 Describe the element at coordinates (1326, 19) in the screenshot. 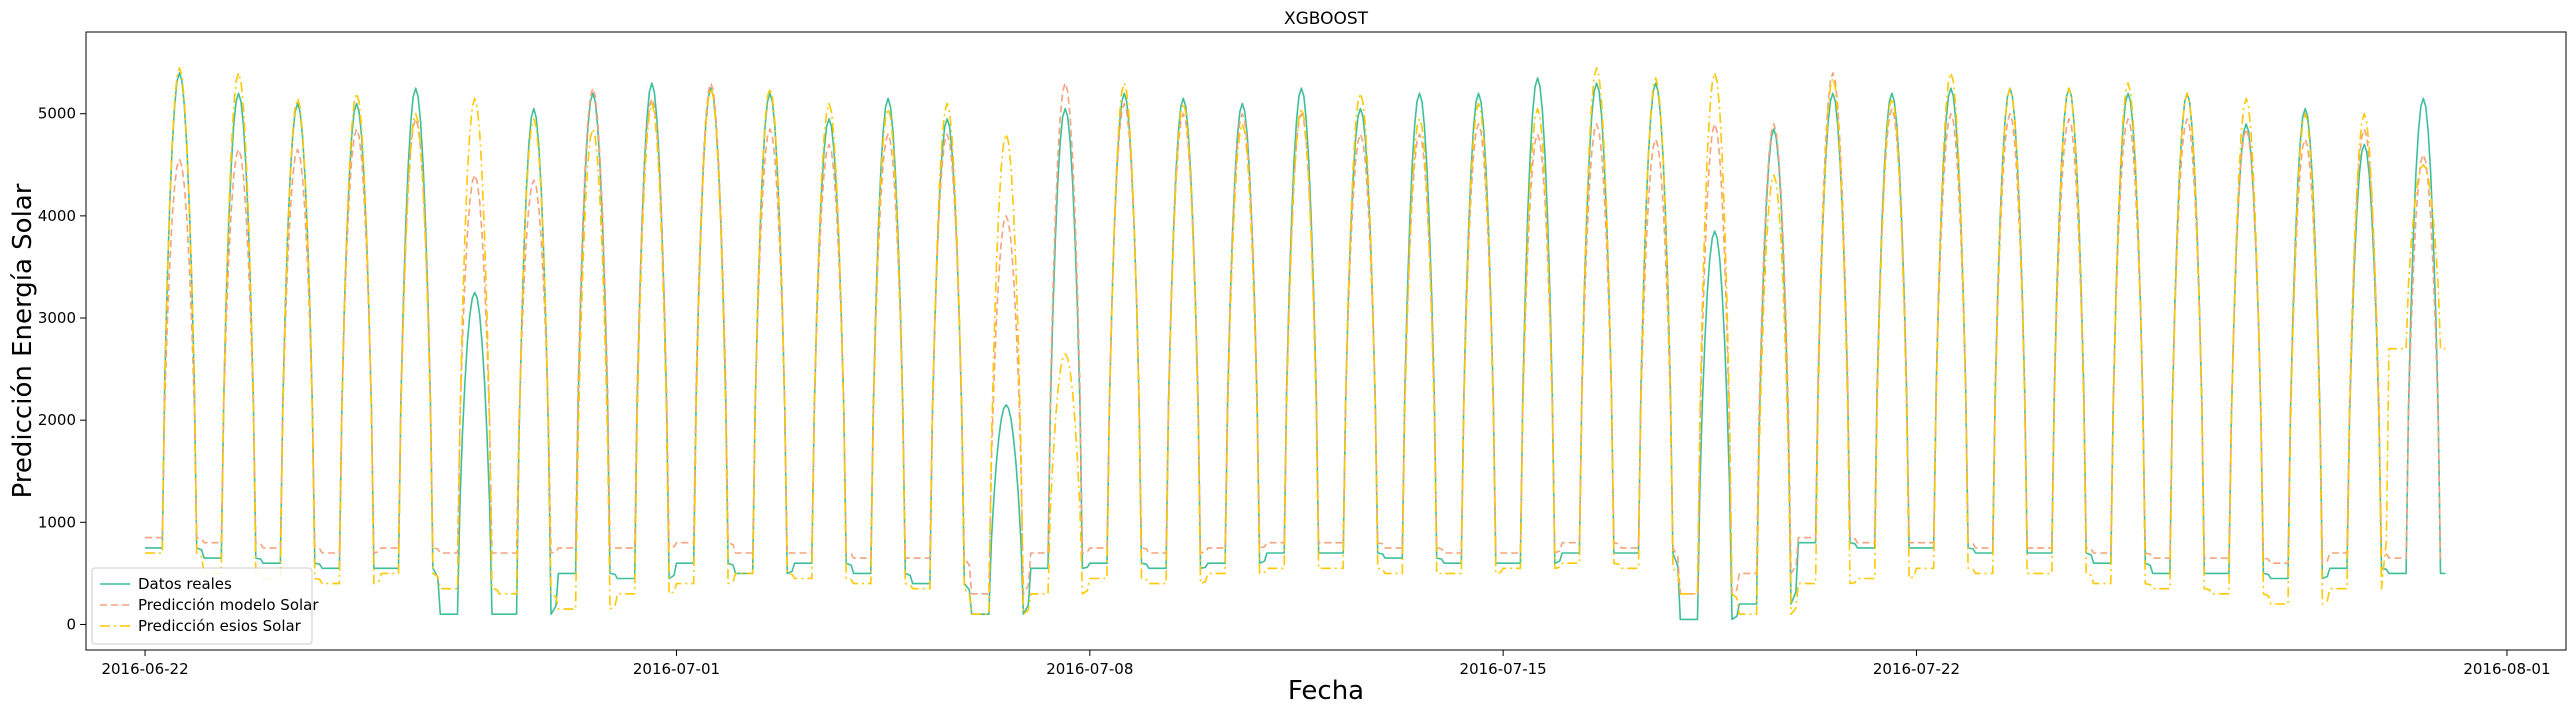

I see `chart-title: XGBOOST` at that location.